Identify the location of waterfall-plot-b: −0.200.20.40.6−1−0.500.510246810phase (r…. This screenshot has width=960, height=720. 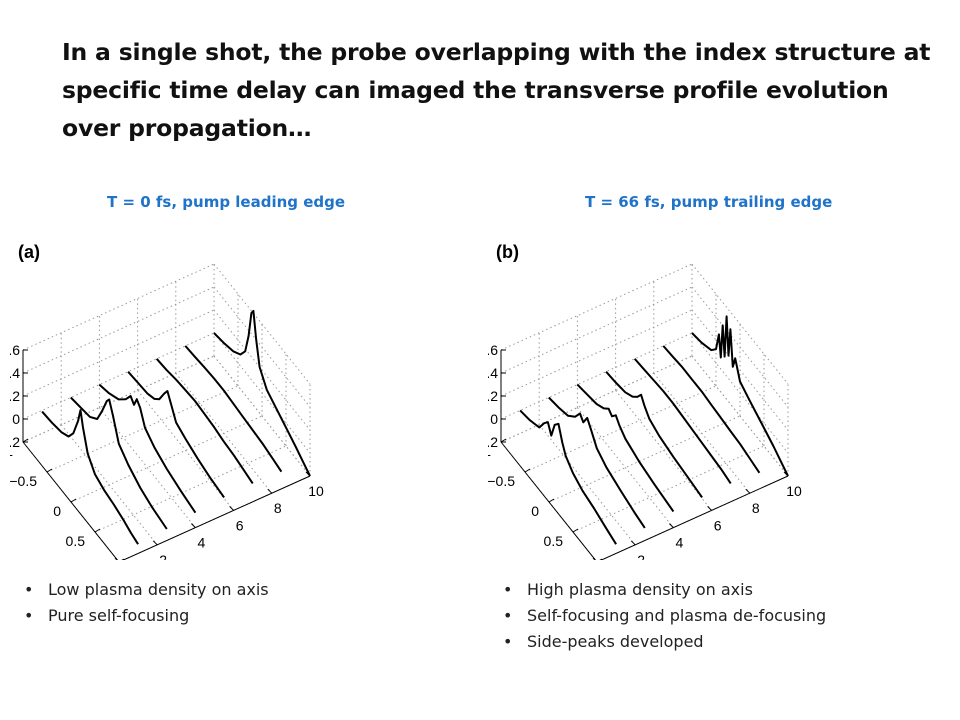
(645, 401).